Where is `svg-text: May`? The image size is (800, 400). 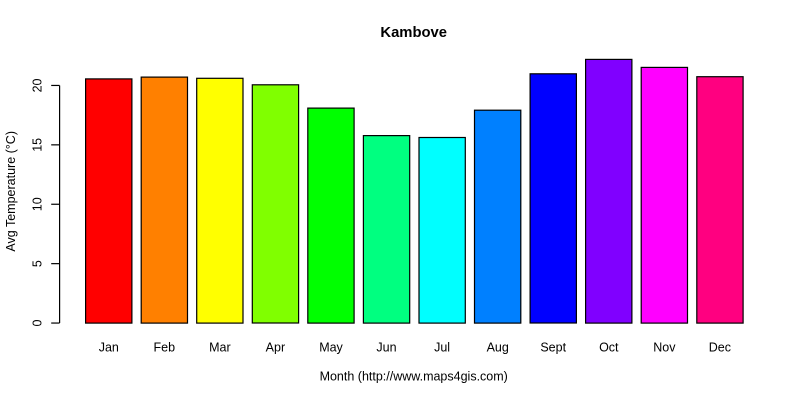
svg-text: May is located at coordinates (331, 348).